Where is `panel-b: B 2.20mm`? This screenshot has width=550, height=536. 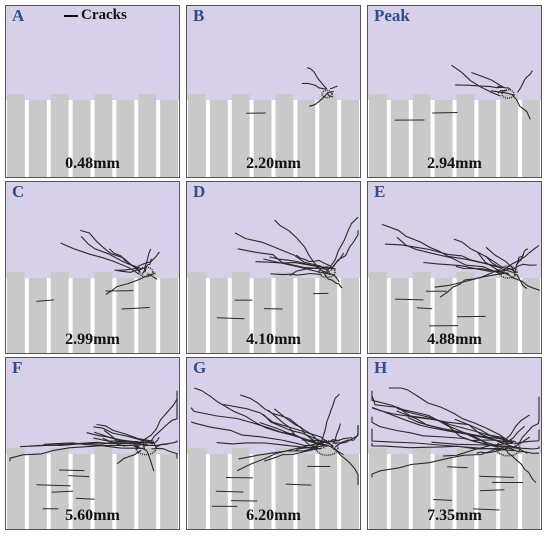
panel-b: B 2.20mm is located at coordinates (273, 91).